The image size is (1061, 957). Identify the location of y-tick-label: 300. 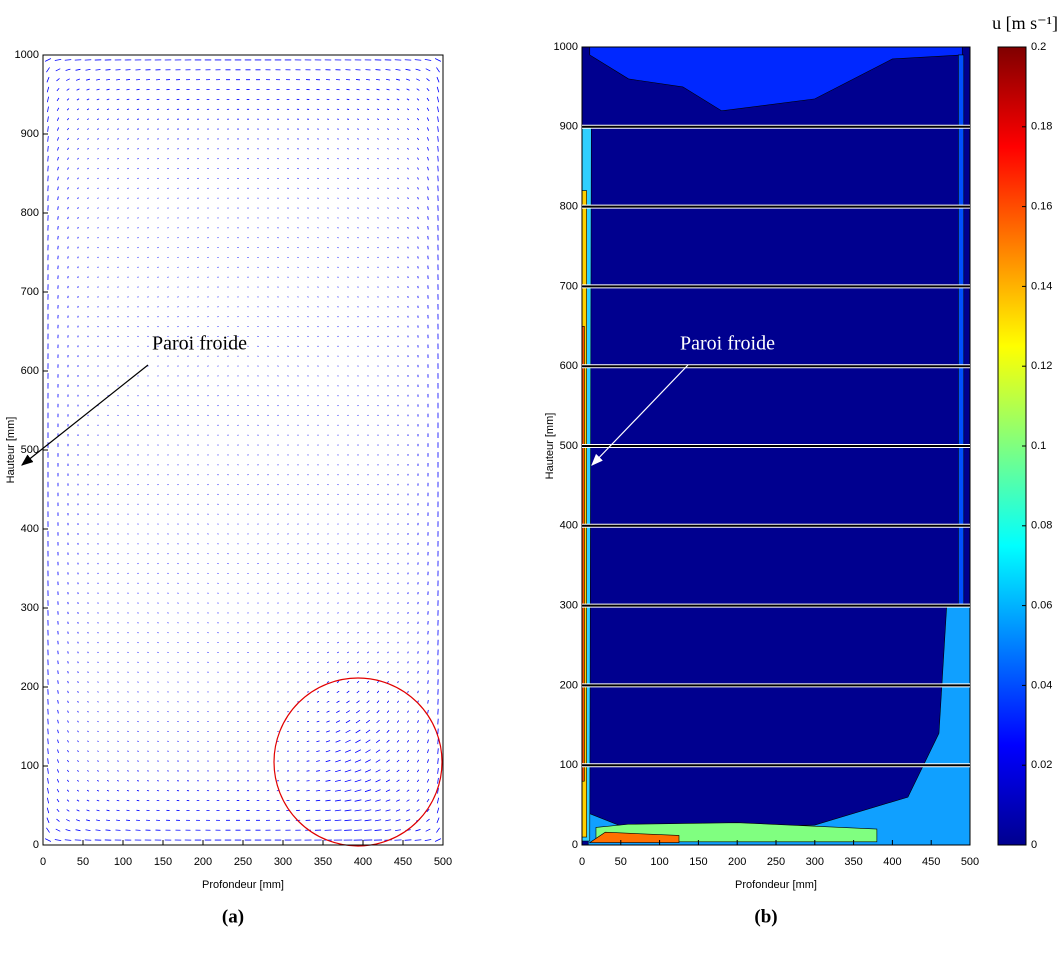
(569, 606).